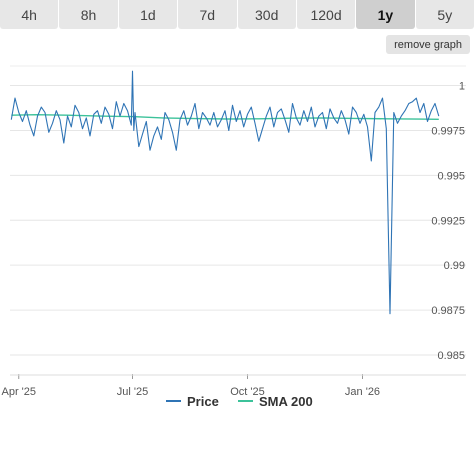 The image size is (474, 455). I want to click on legend: Price SMA 200, so click(239, 401).